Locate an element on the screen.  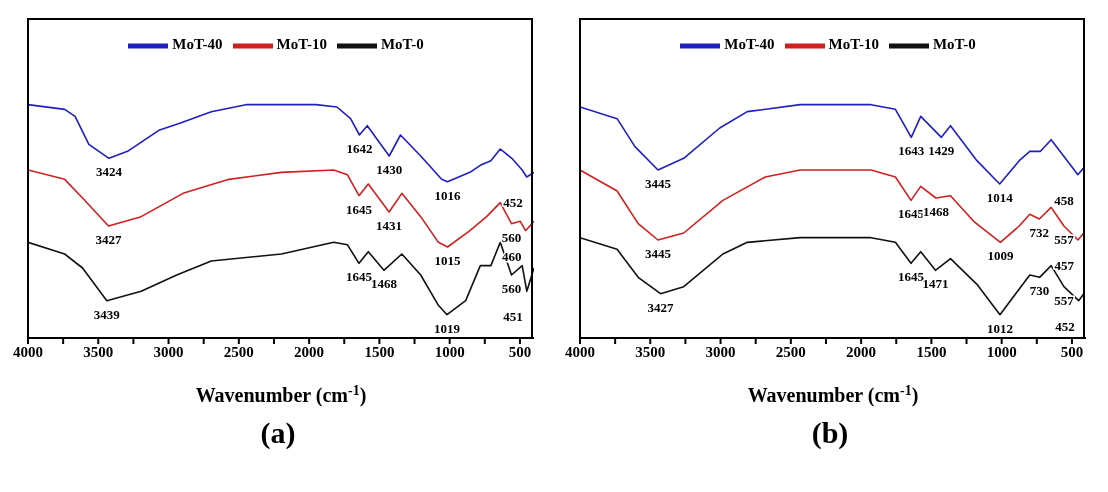
annotation: 1643 is located at coordinates (911, 151).